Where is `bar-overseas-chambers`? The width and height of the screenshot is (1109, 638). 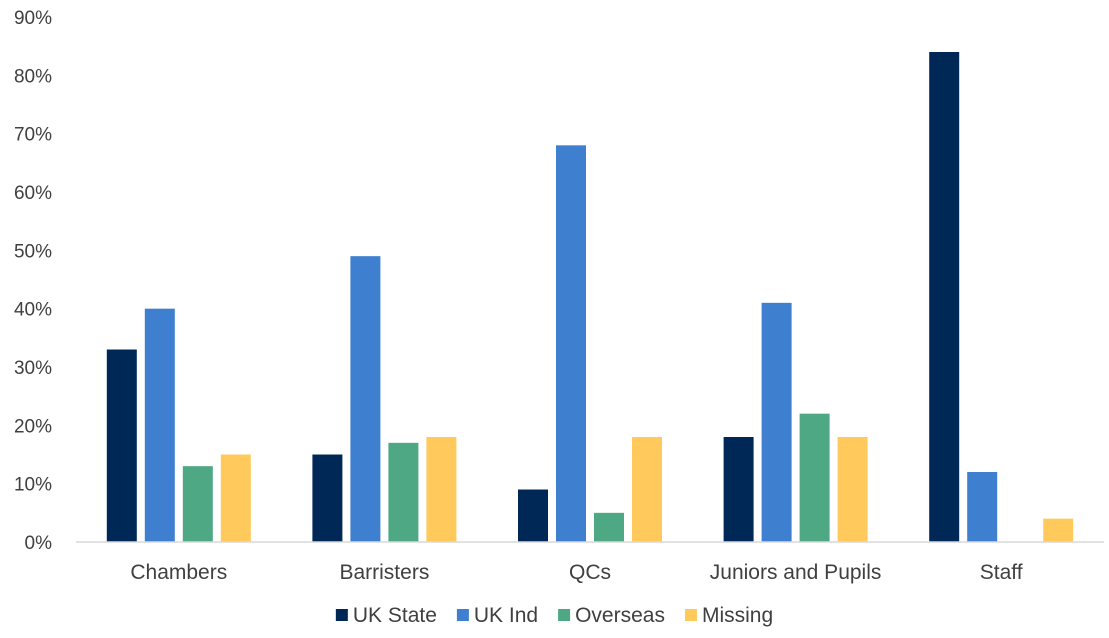
bar-overseas-chambers is located at coordinates (197, 504).